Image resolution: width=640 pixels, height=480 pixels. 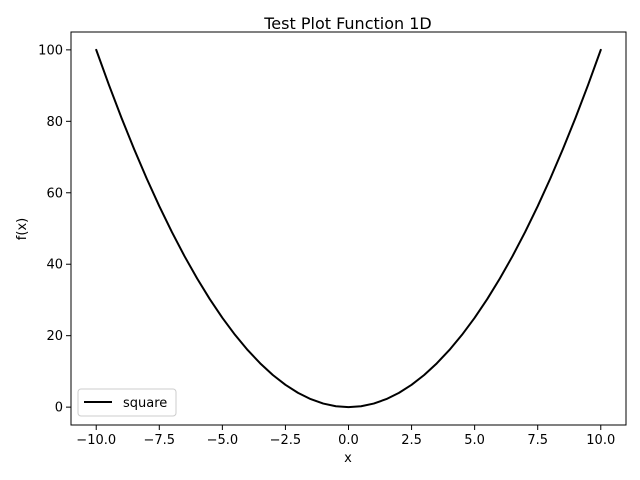 What do you see at coordinates (96, 440) in the screenshot?
I see `x-tick-label: −10.0` at bounding box center [96, 440].